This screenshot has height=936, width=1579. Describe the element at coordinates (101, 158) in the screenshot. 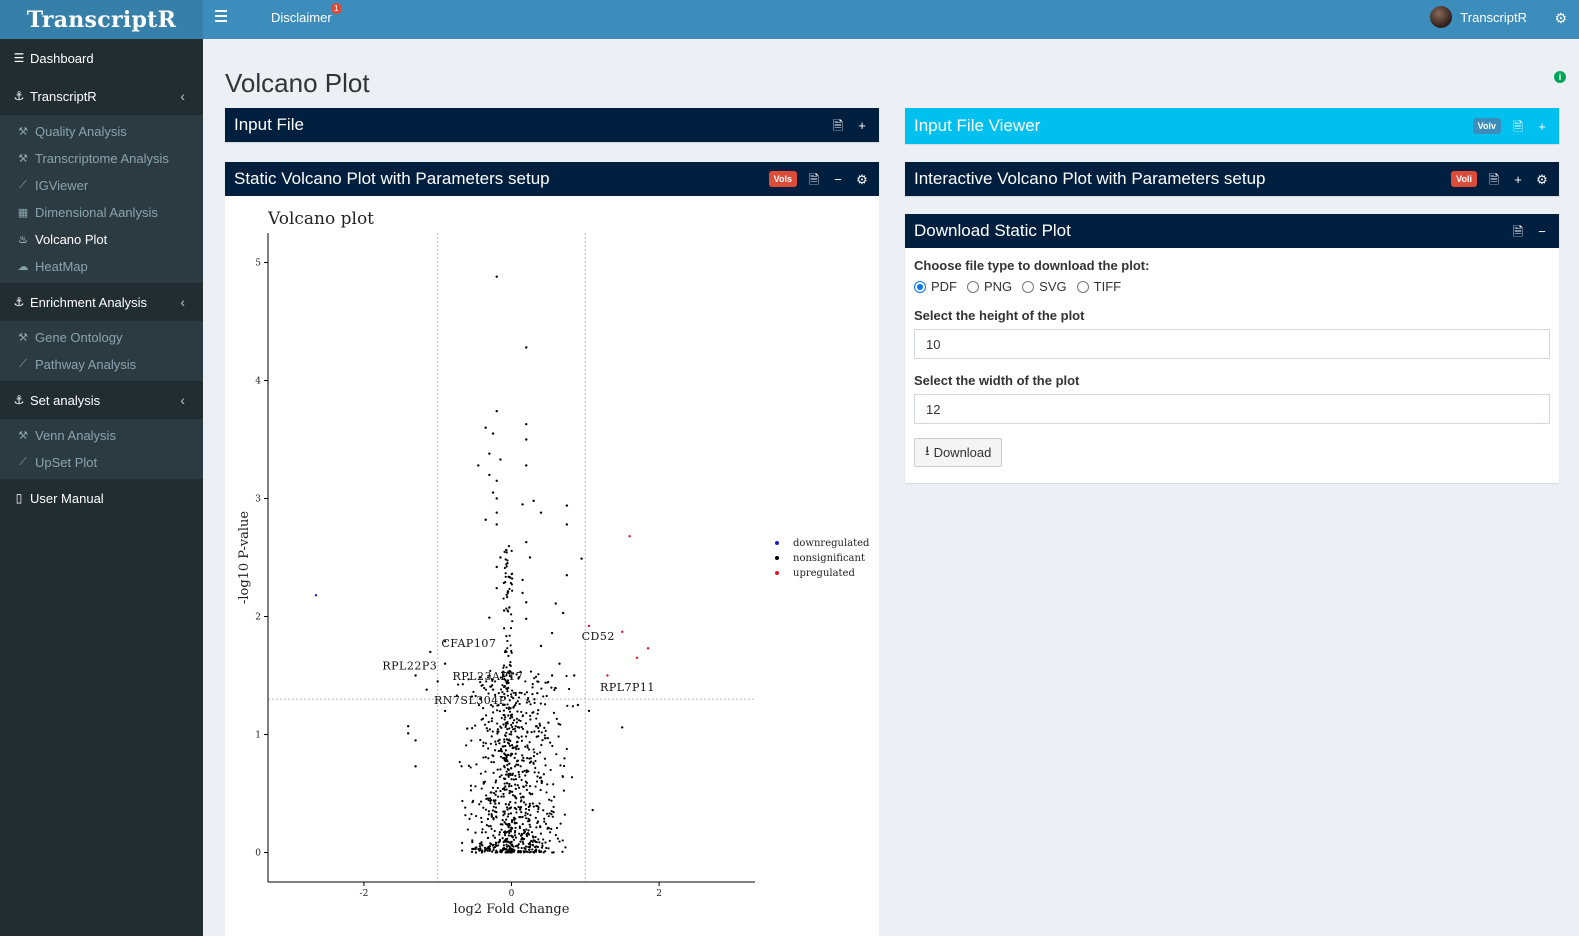

I see `sidebar-item-transcriptome-analysis: ⚒ Transcriptome Analysis` at that location.